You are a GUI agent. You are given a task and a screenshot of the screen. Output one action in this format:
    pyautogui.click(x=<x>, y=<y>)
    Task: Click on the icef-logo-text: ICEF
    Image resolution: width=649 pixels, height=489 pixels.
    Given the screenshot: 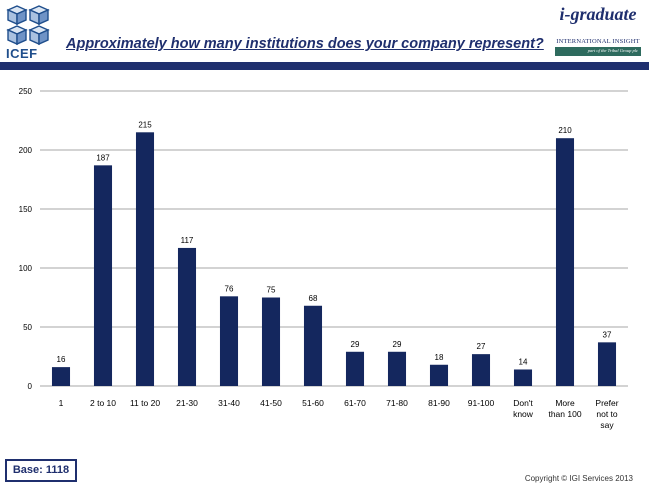 What is the action you would take?
    pyautogui.click(x=22, y=53)
    